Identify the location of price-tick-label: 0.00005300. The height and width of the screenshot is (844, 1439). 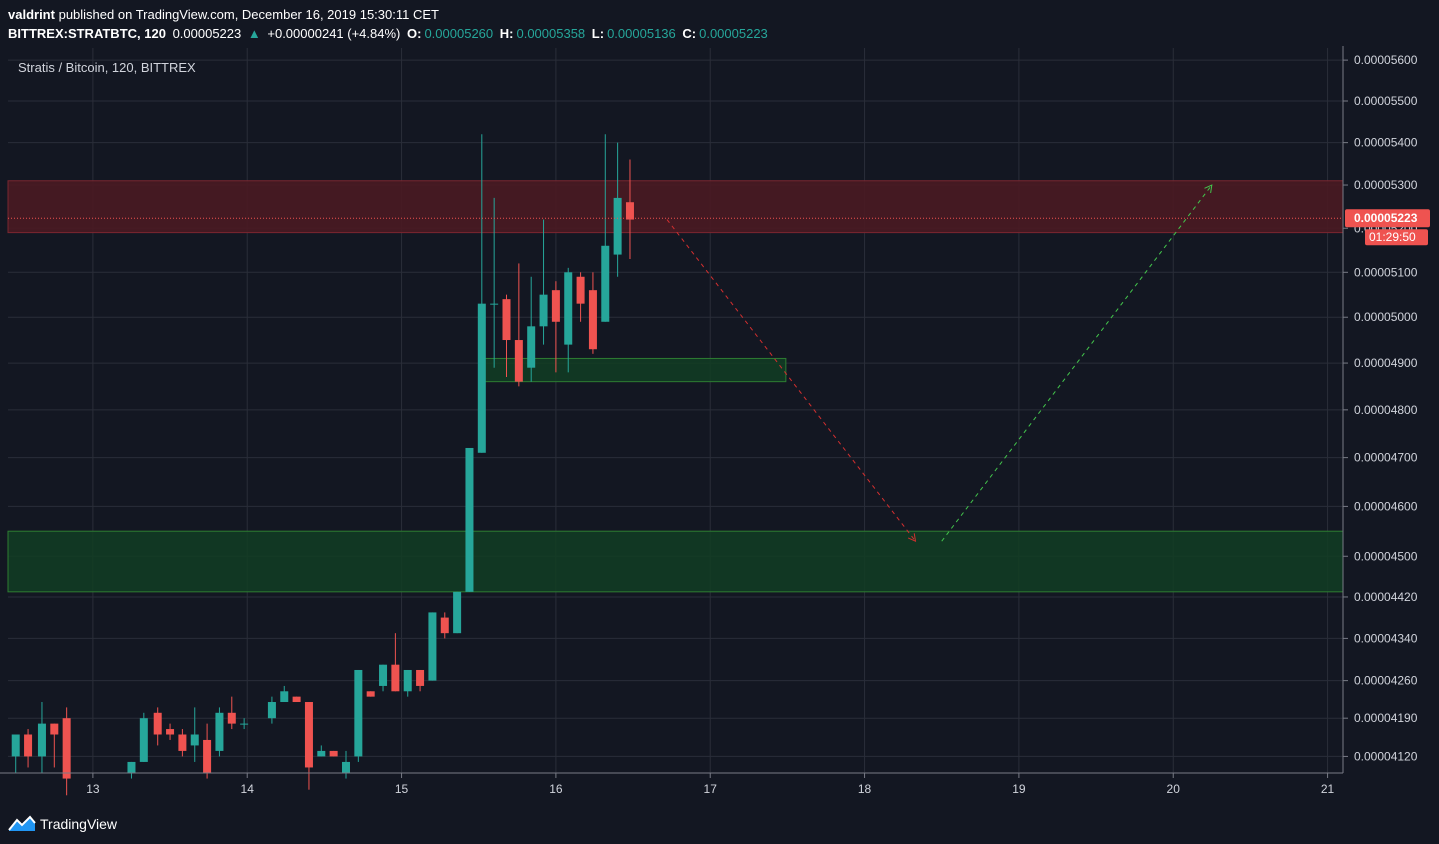
(1386, 185).